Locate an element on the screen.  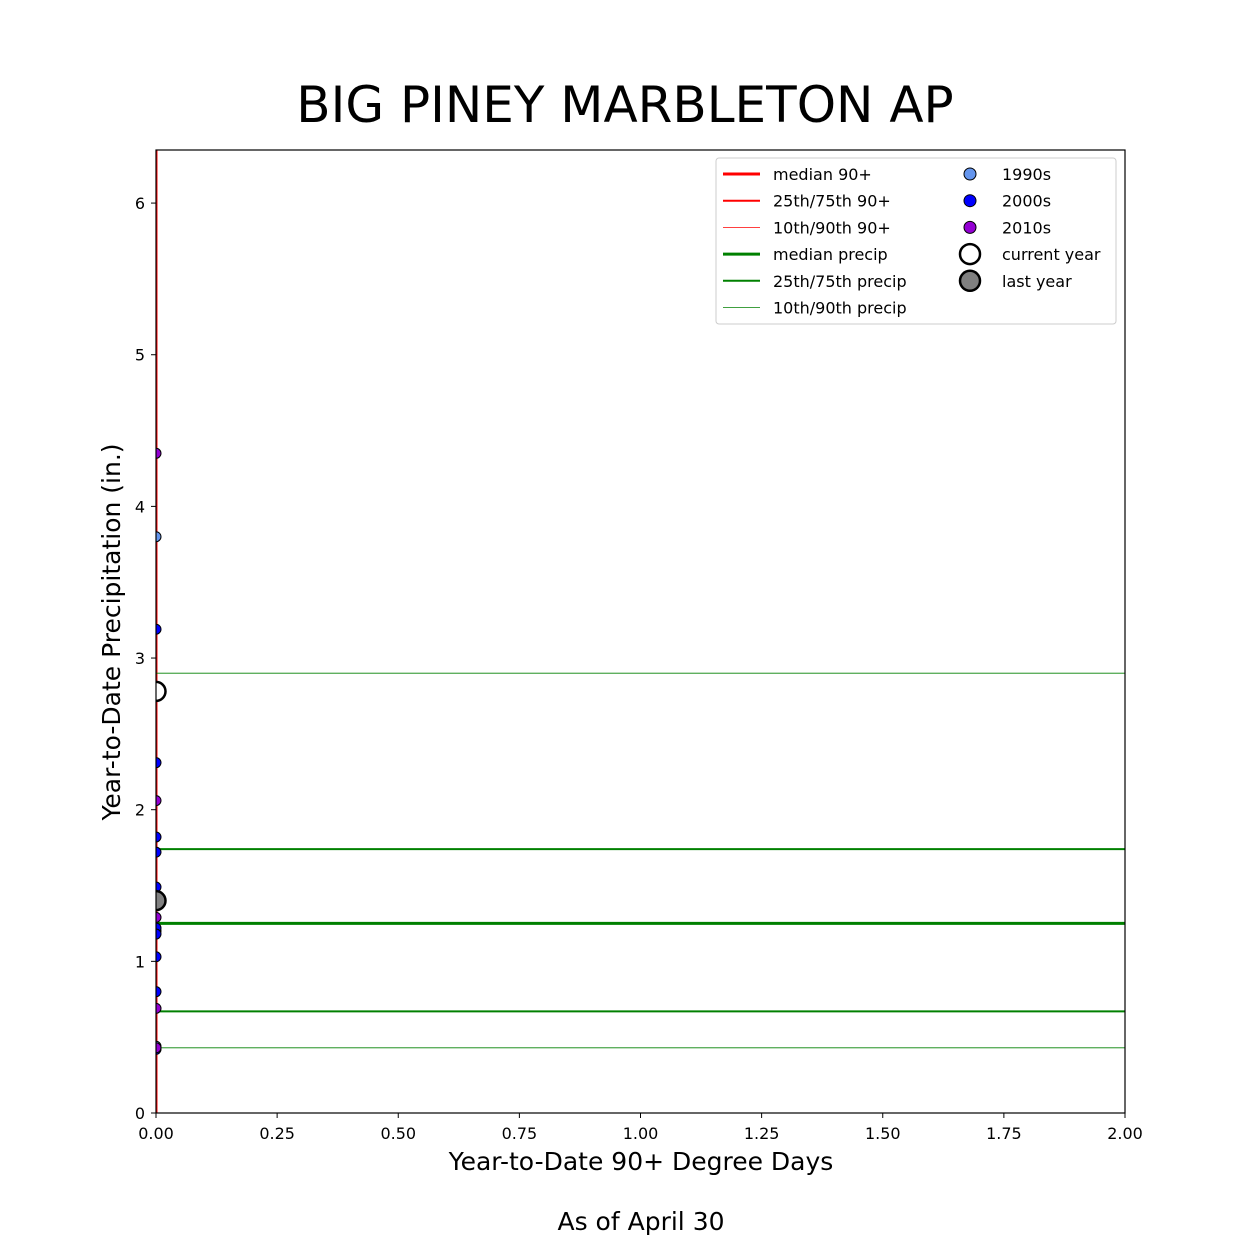
x-tick-label: 1.50 is located at coordinates (883, 1133).